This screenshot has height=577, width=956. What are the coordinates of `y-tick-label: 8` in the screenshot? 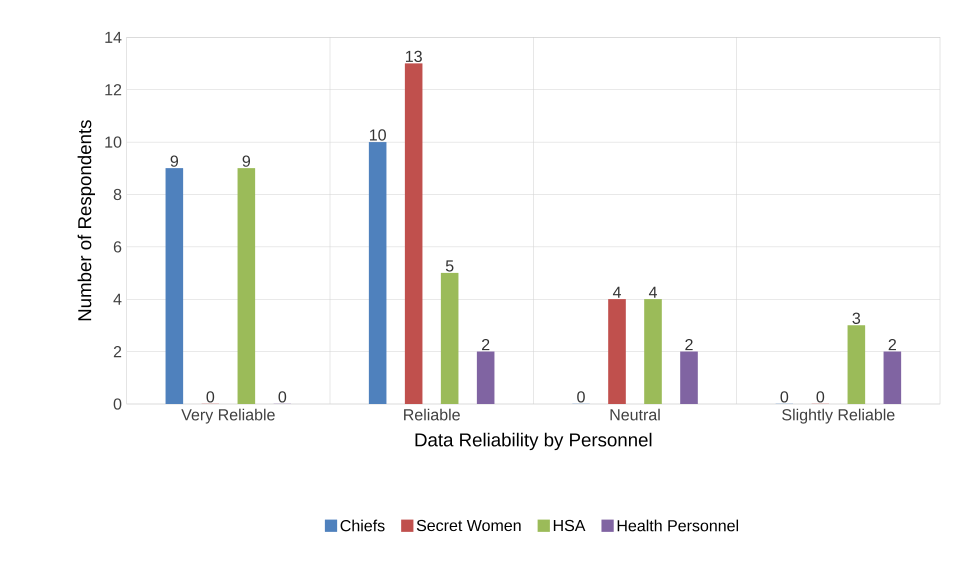 It's located at (118, 194).